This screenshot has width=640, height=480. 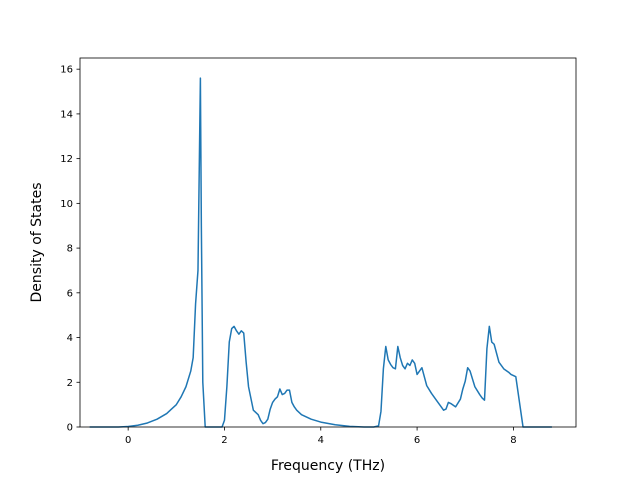 What do you see at coordinates (328, 466) in the screenshot?
I see `x-axis-label: Frequency (THz)` at bounding box center [328, 466].